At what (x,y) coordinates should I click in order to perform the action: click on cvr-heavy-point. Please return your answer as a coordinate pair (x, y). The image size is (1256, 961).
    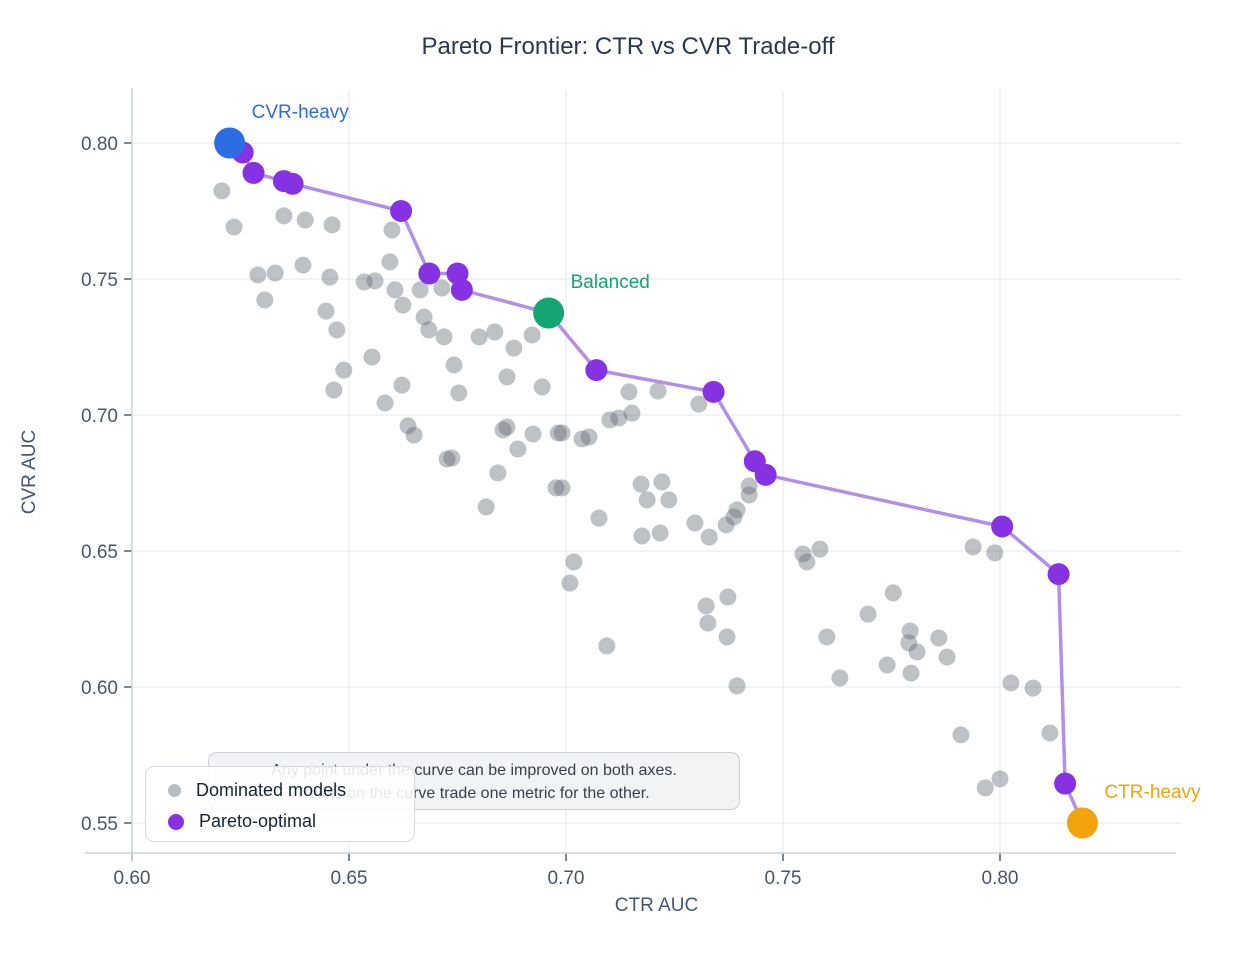
    Looking at the image, I should click on (230, 143).